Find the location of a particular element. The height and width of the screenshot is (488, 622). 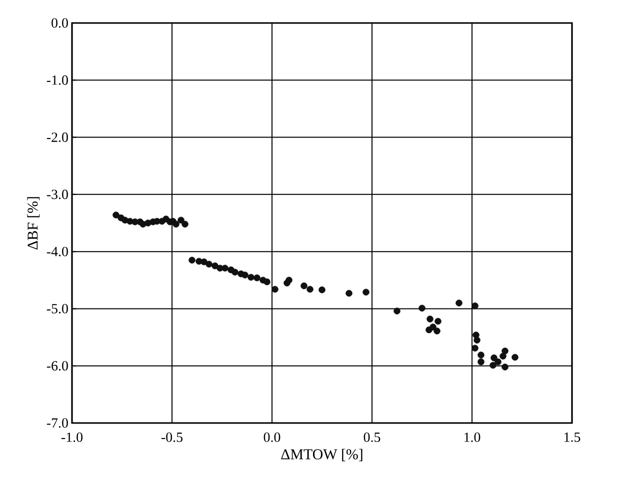

y-tick-label: -2.0 is located at coordinates (57, 137).